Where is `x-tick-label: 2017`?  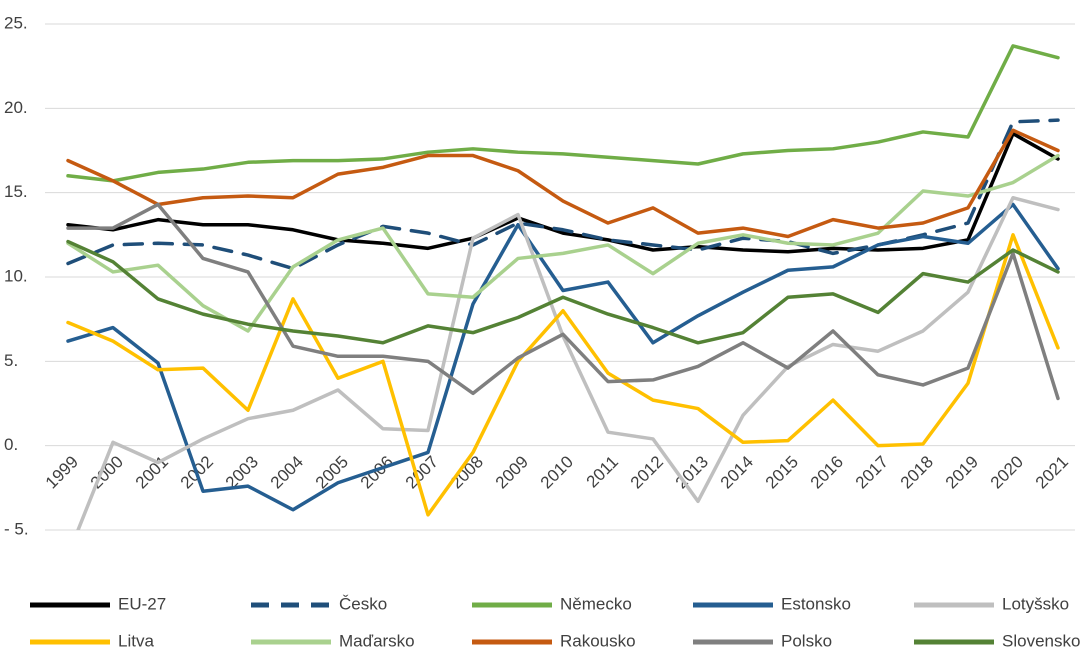 x-tick-label: 2017 is located at coordinates (872, 472).